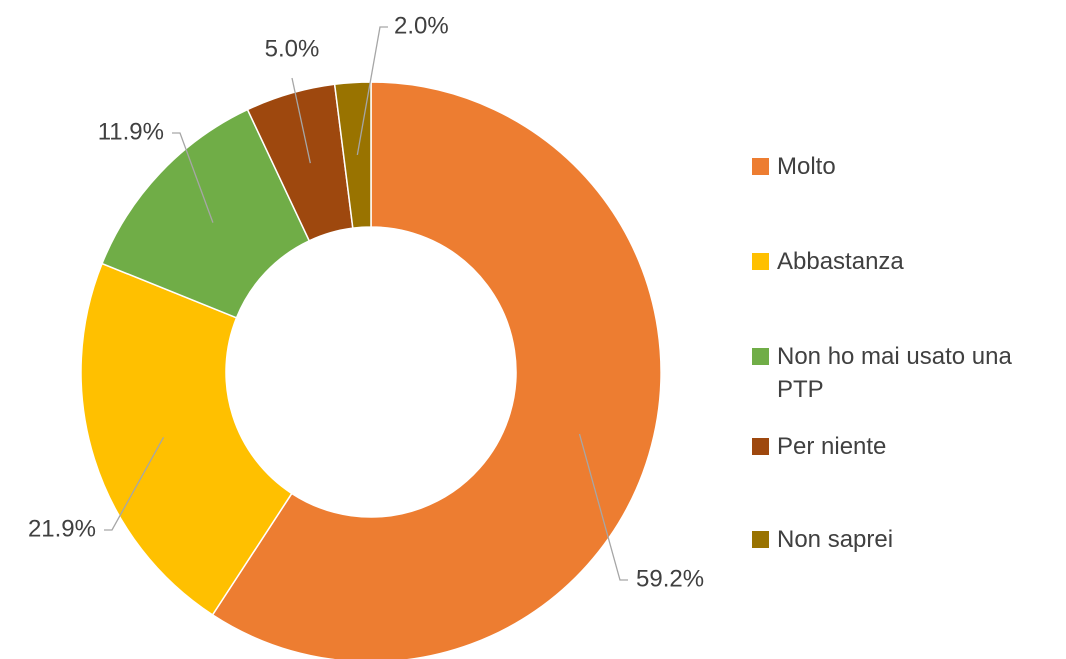  What do you see at coordinates (292, 48) in the screenshot?
I see `data-label: 5.0%` at bounding box center [292, 48].